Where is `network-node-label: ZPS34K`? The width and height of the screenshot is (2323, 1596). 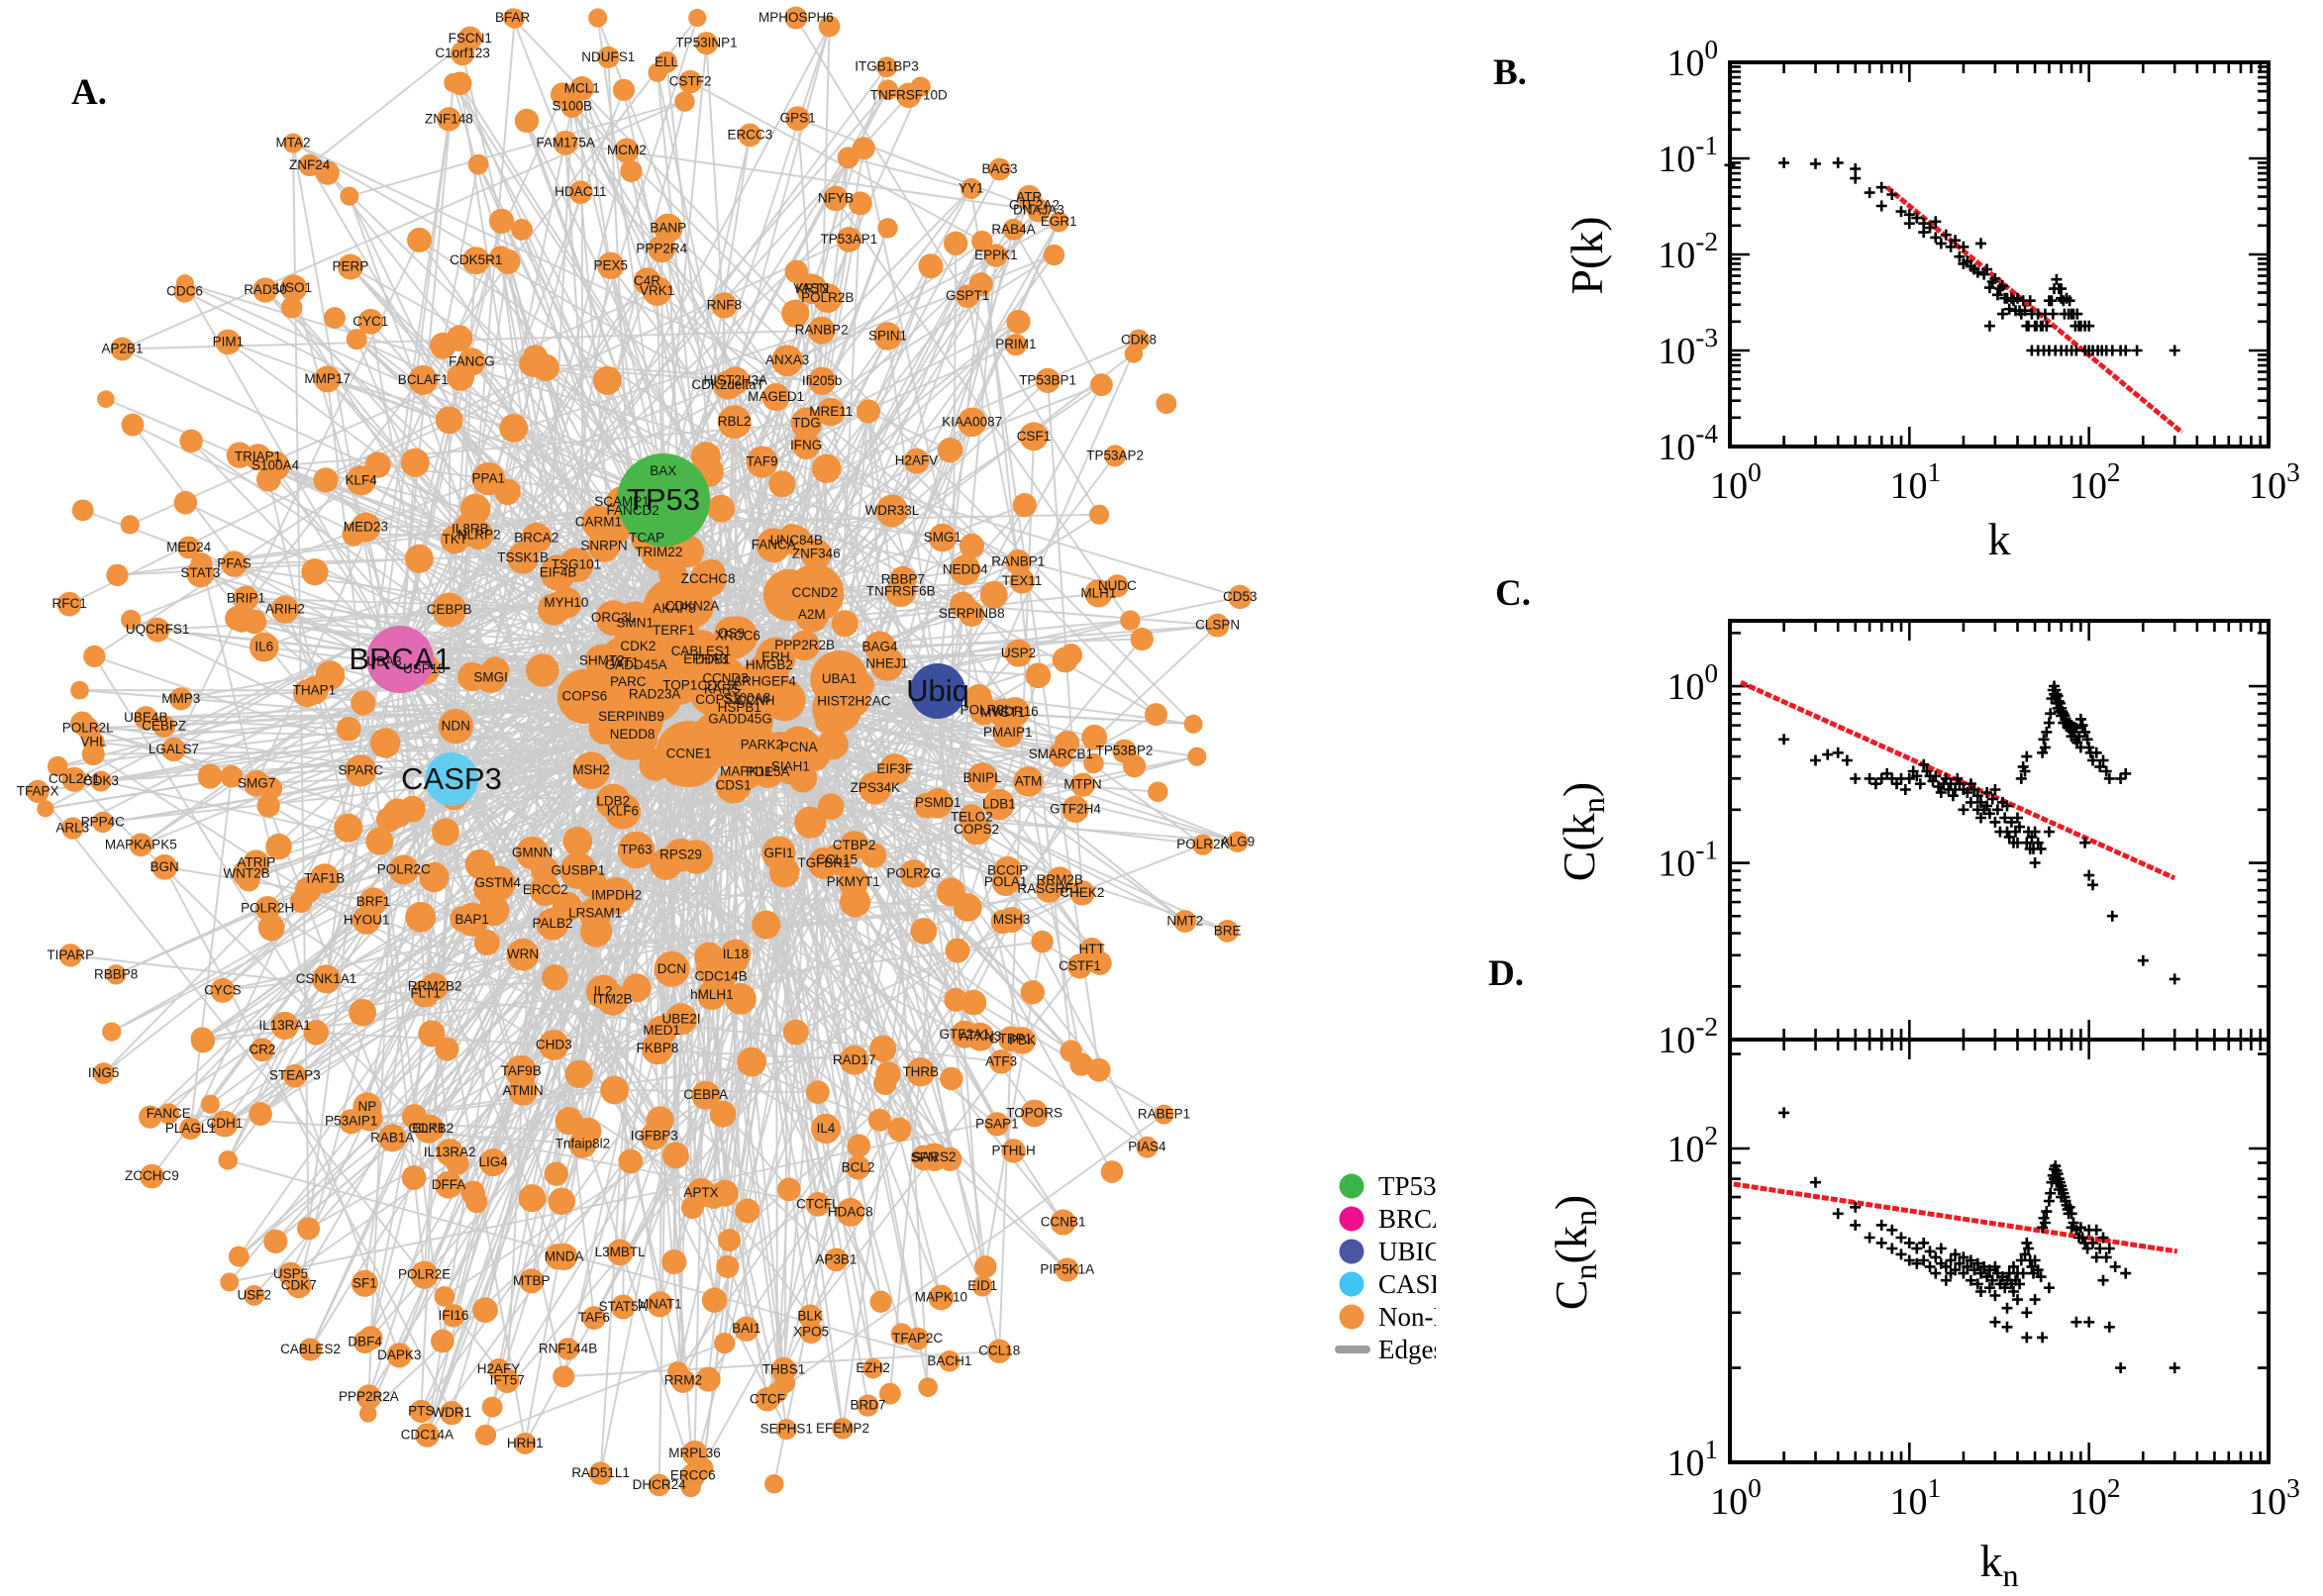 network-node-label: ZPS34K is located at coordinates (876, 788).